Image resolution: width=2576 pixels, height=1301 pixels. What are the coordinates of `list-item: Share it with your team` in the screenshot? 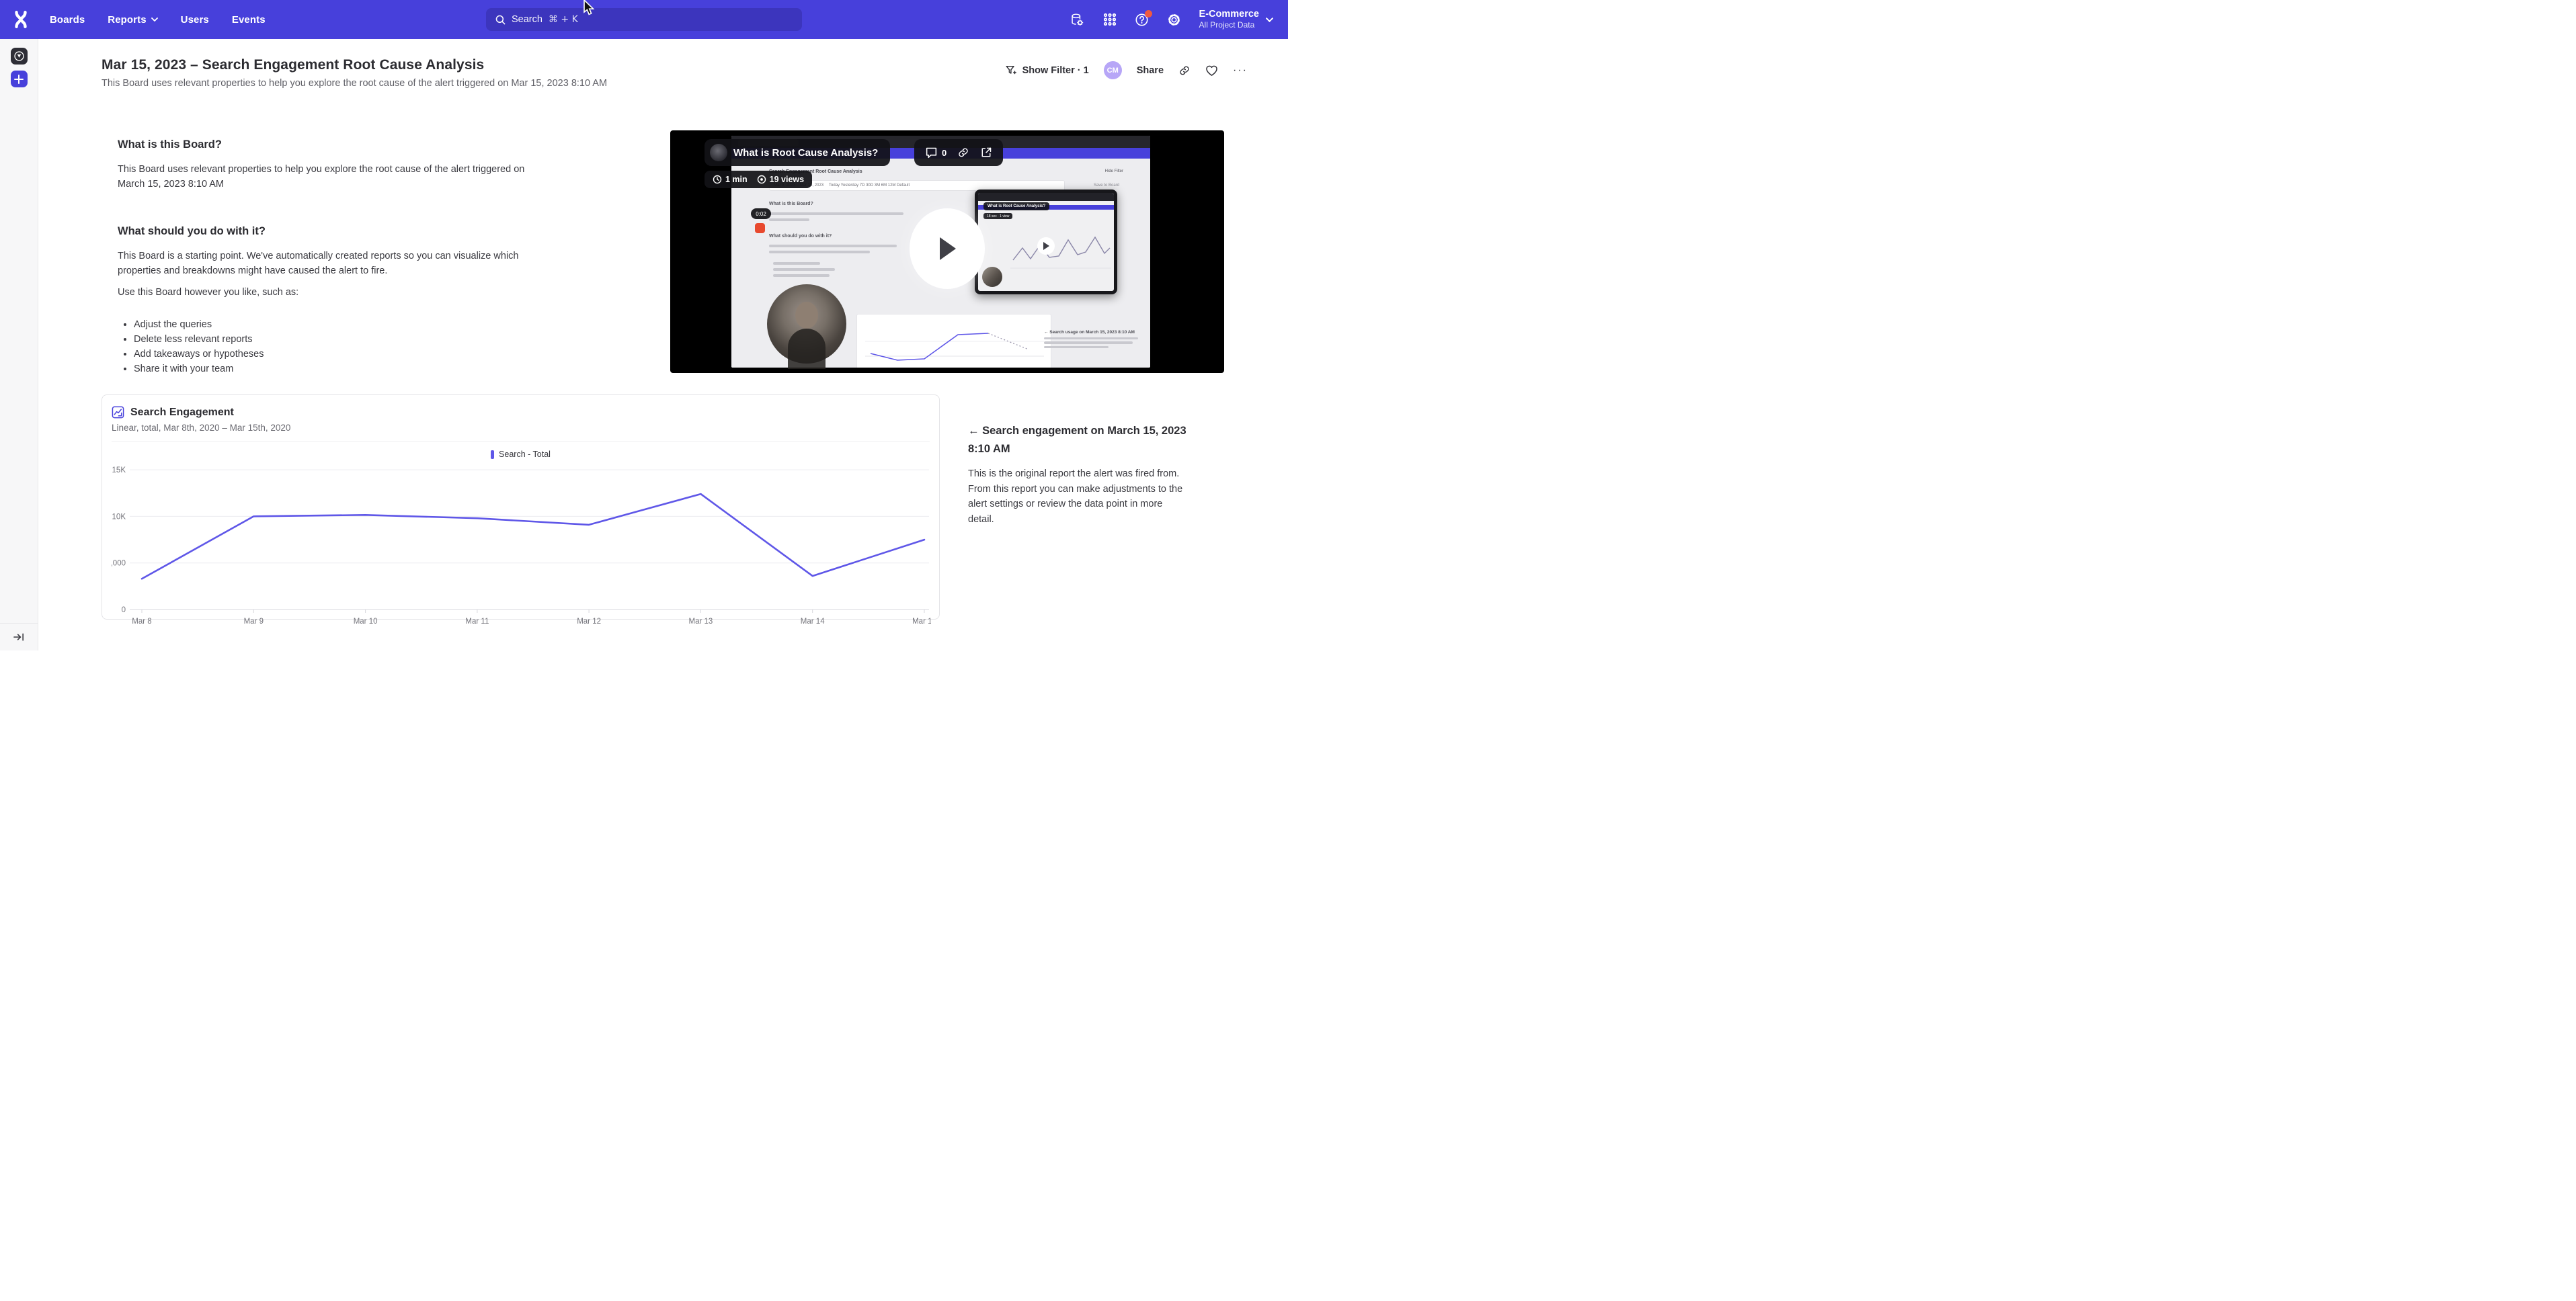 It's located at (388, 369).